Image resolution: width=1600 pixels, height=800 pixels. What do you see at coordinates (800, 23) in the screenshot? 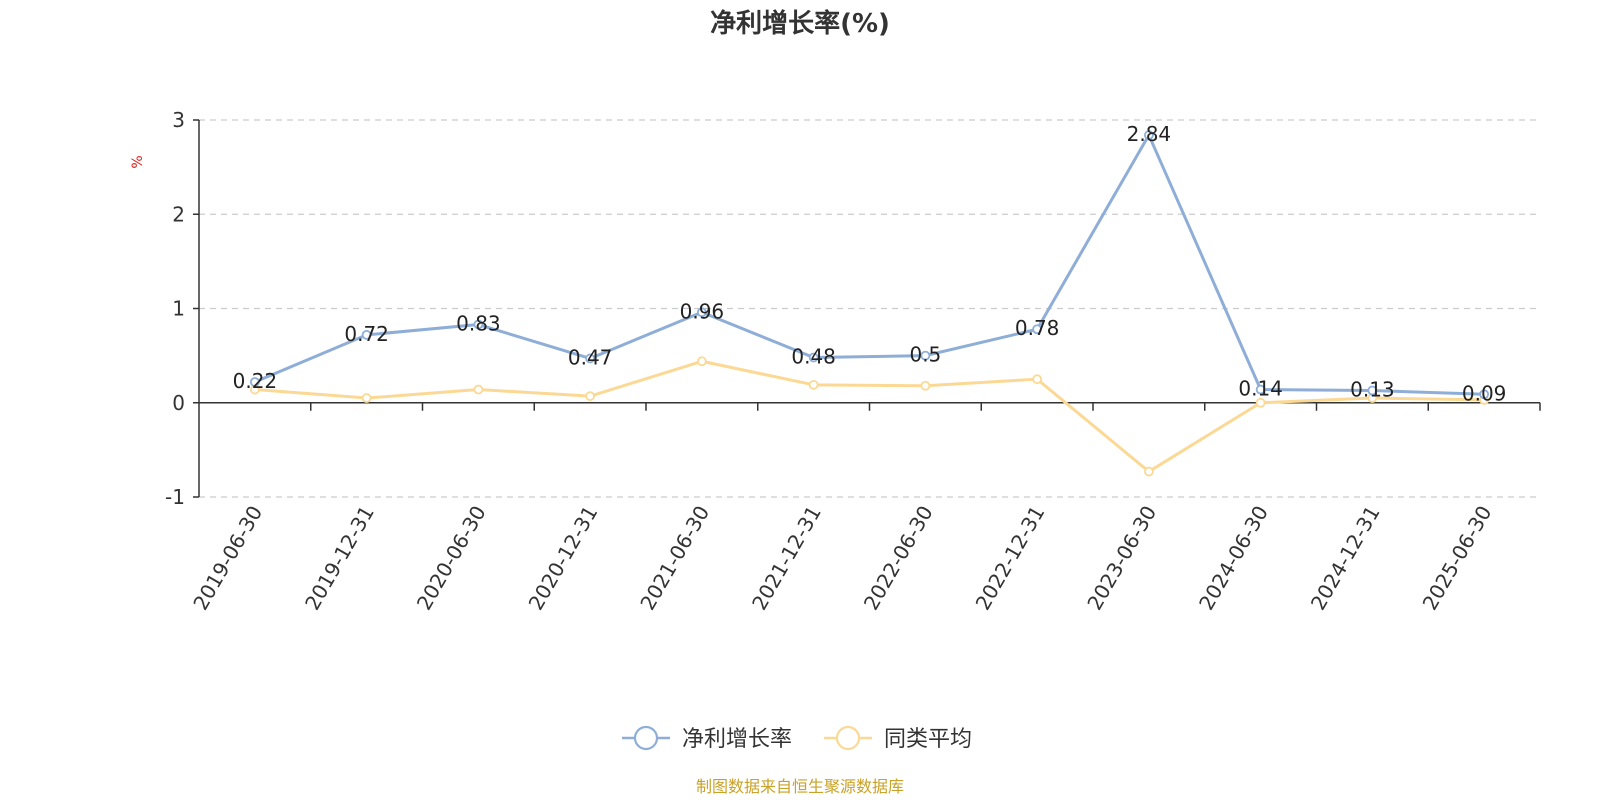
I see `chart-title: 净利增长率(%)` at bounding box center [800, 23].